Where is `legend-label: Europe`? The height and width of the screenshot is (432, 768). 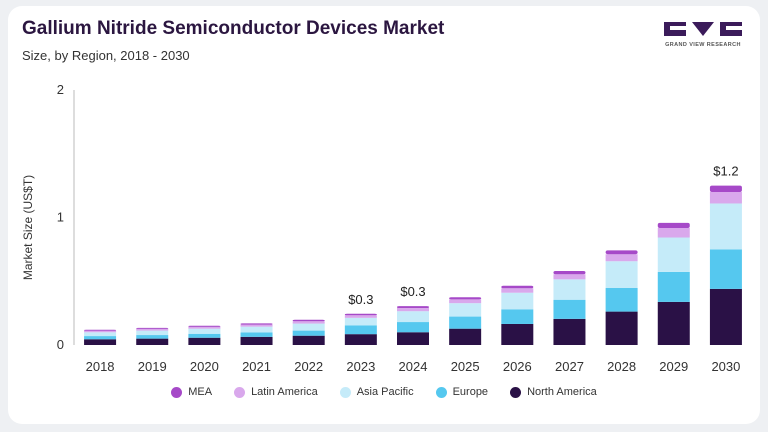
legend-label: Europe is located at coordinates (470, 392).